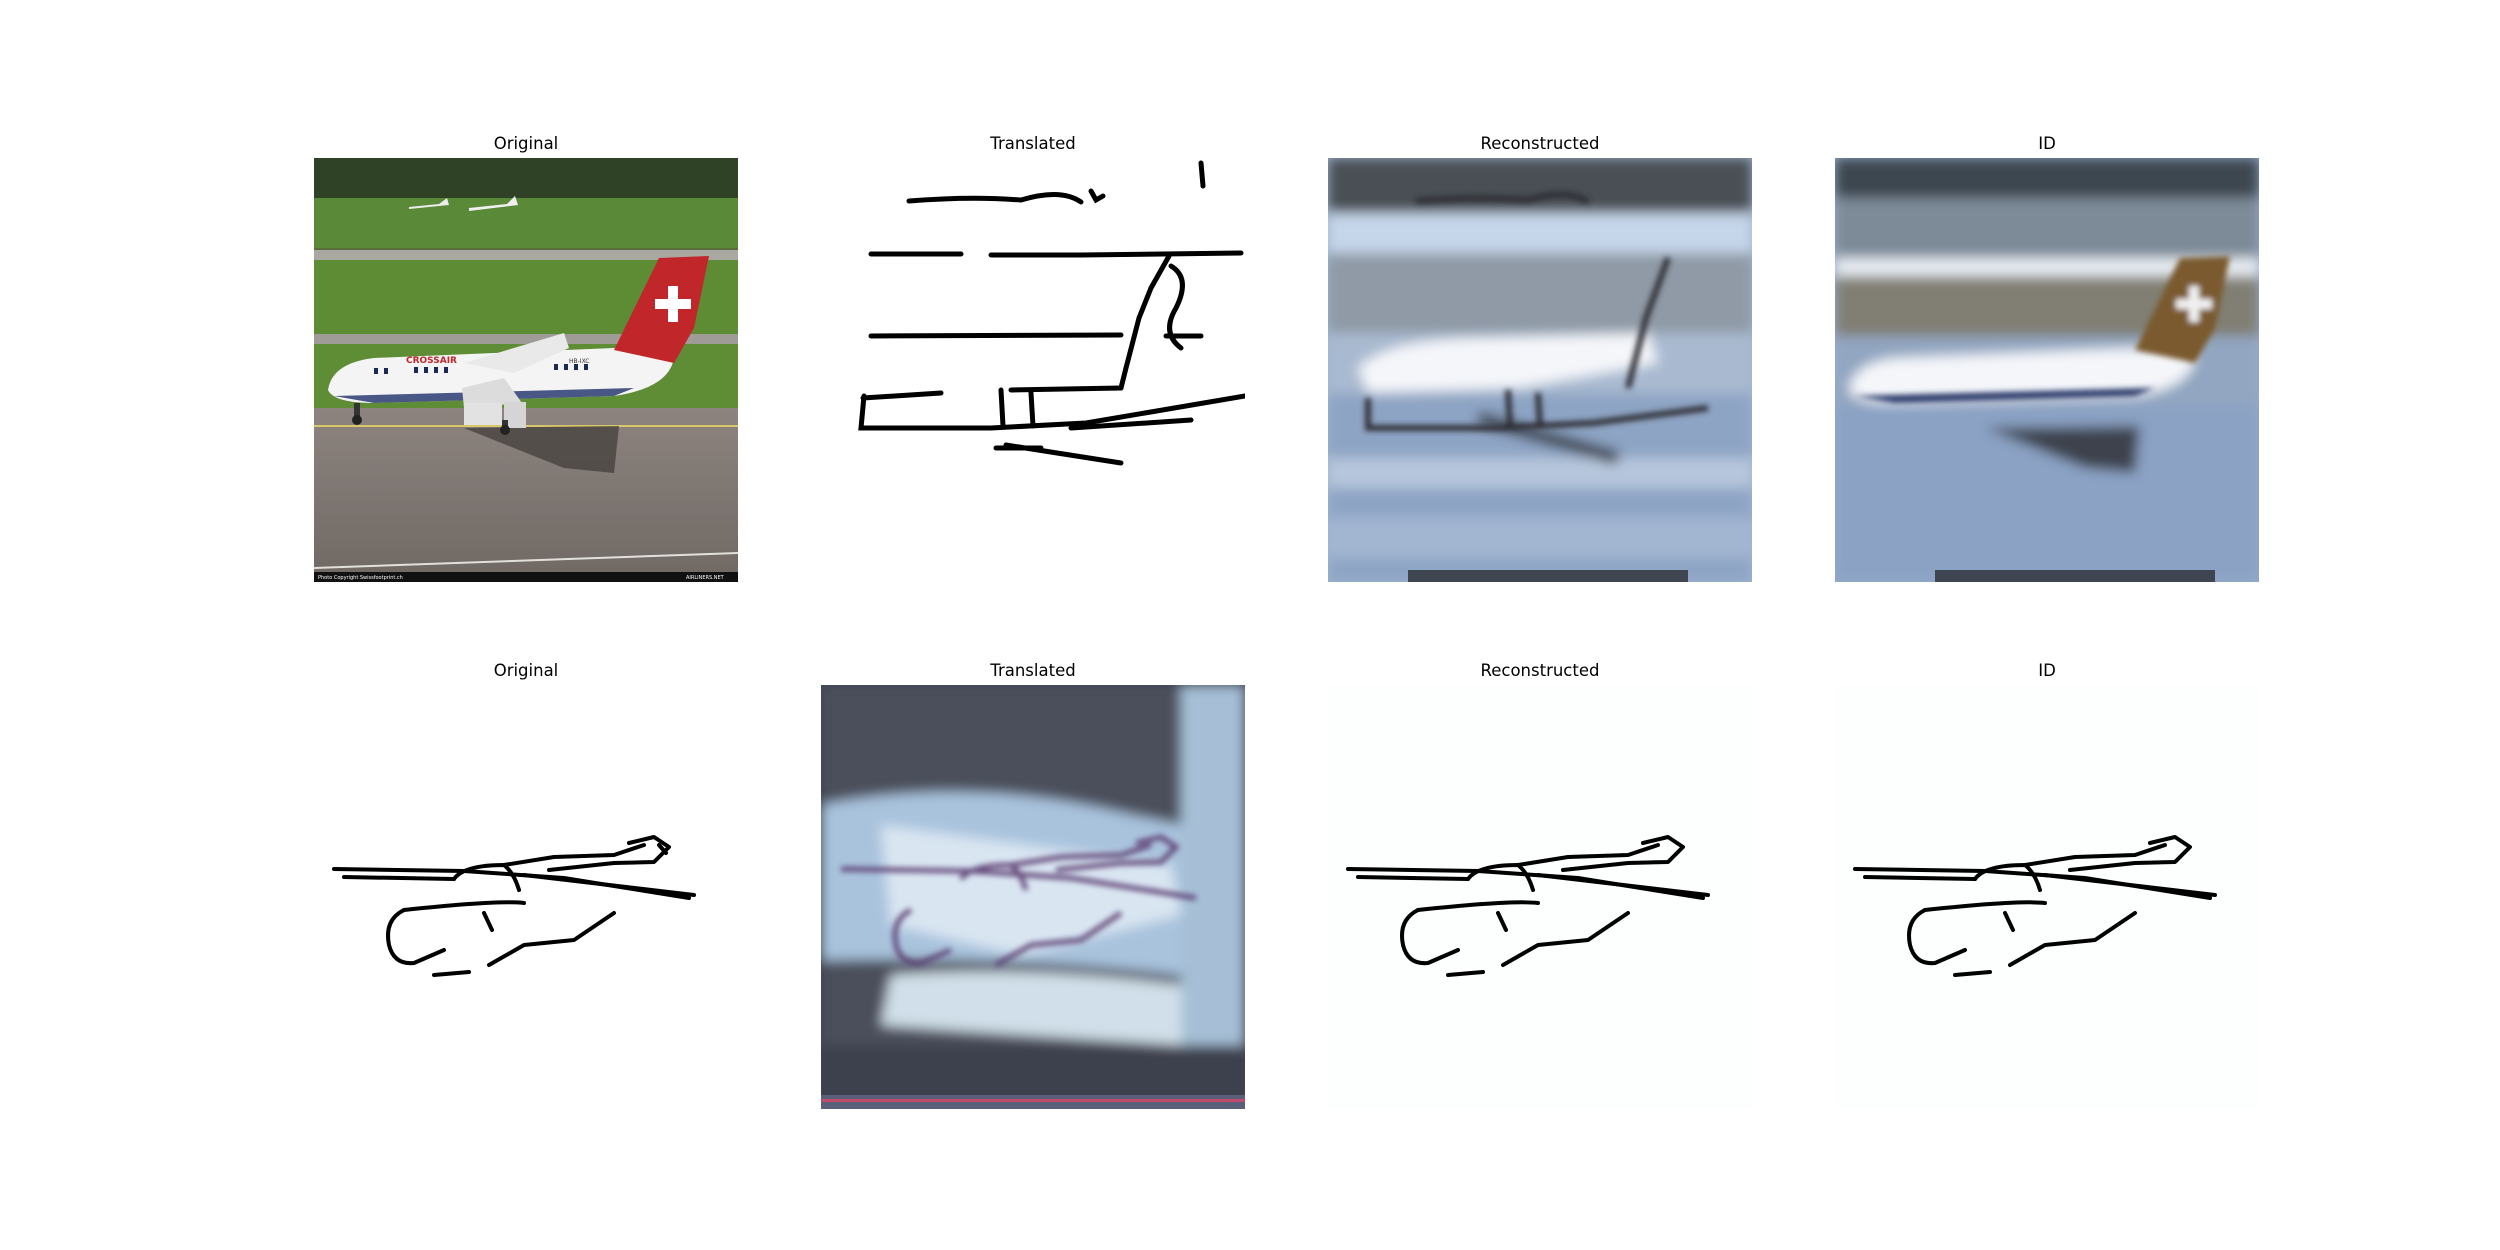 Image resolution: width=2500 pixels, height=1250 pixels. Describe the element at coordinates (579, 361) in the screenshot. I see `registration-text: HB-IXC` at that location.